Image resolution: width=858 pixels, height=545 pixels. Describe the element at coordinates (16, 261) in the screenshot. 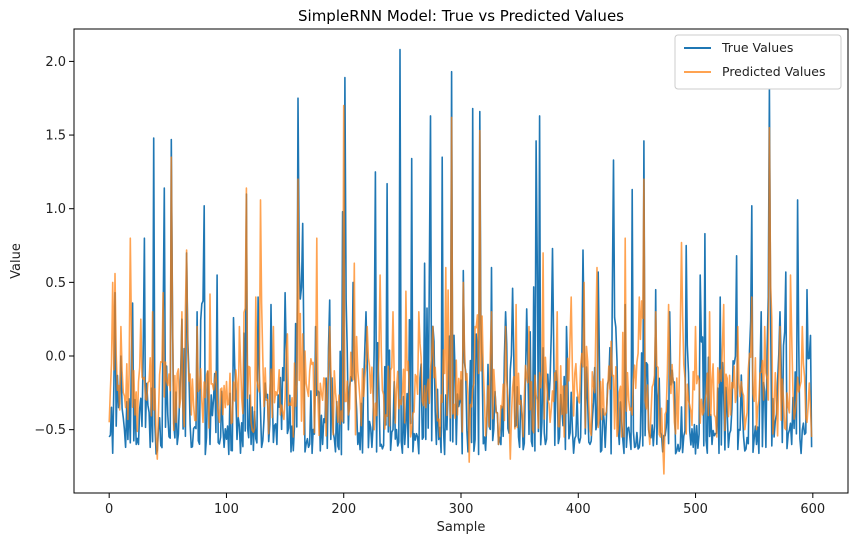

I see `y-axis-label: Value` at that location.